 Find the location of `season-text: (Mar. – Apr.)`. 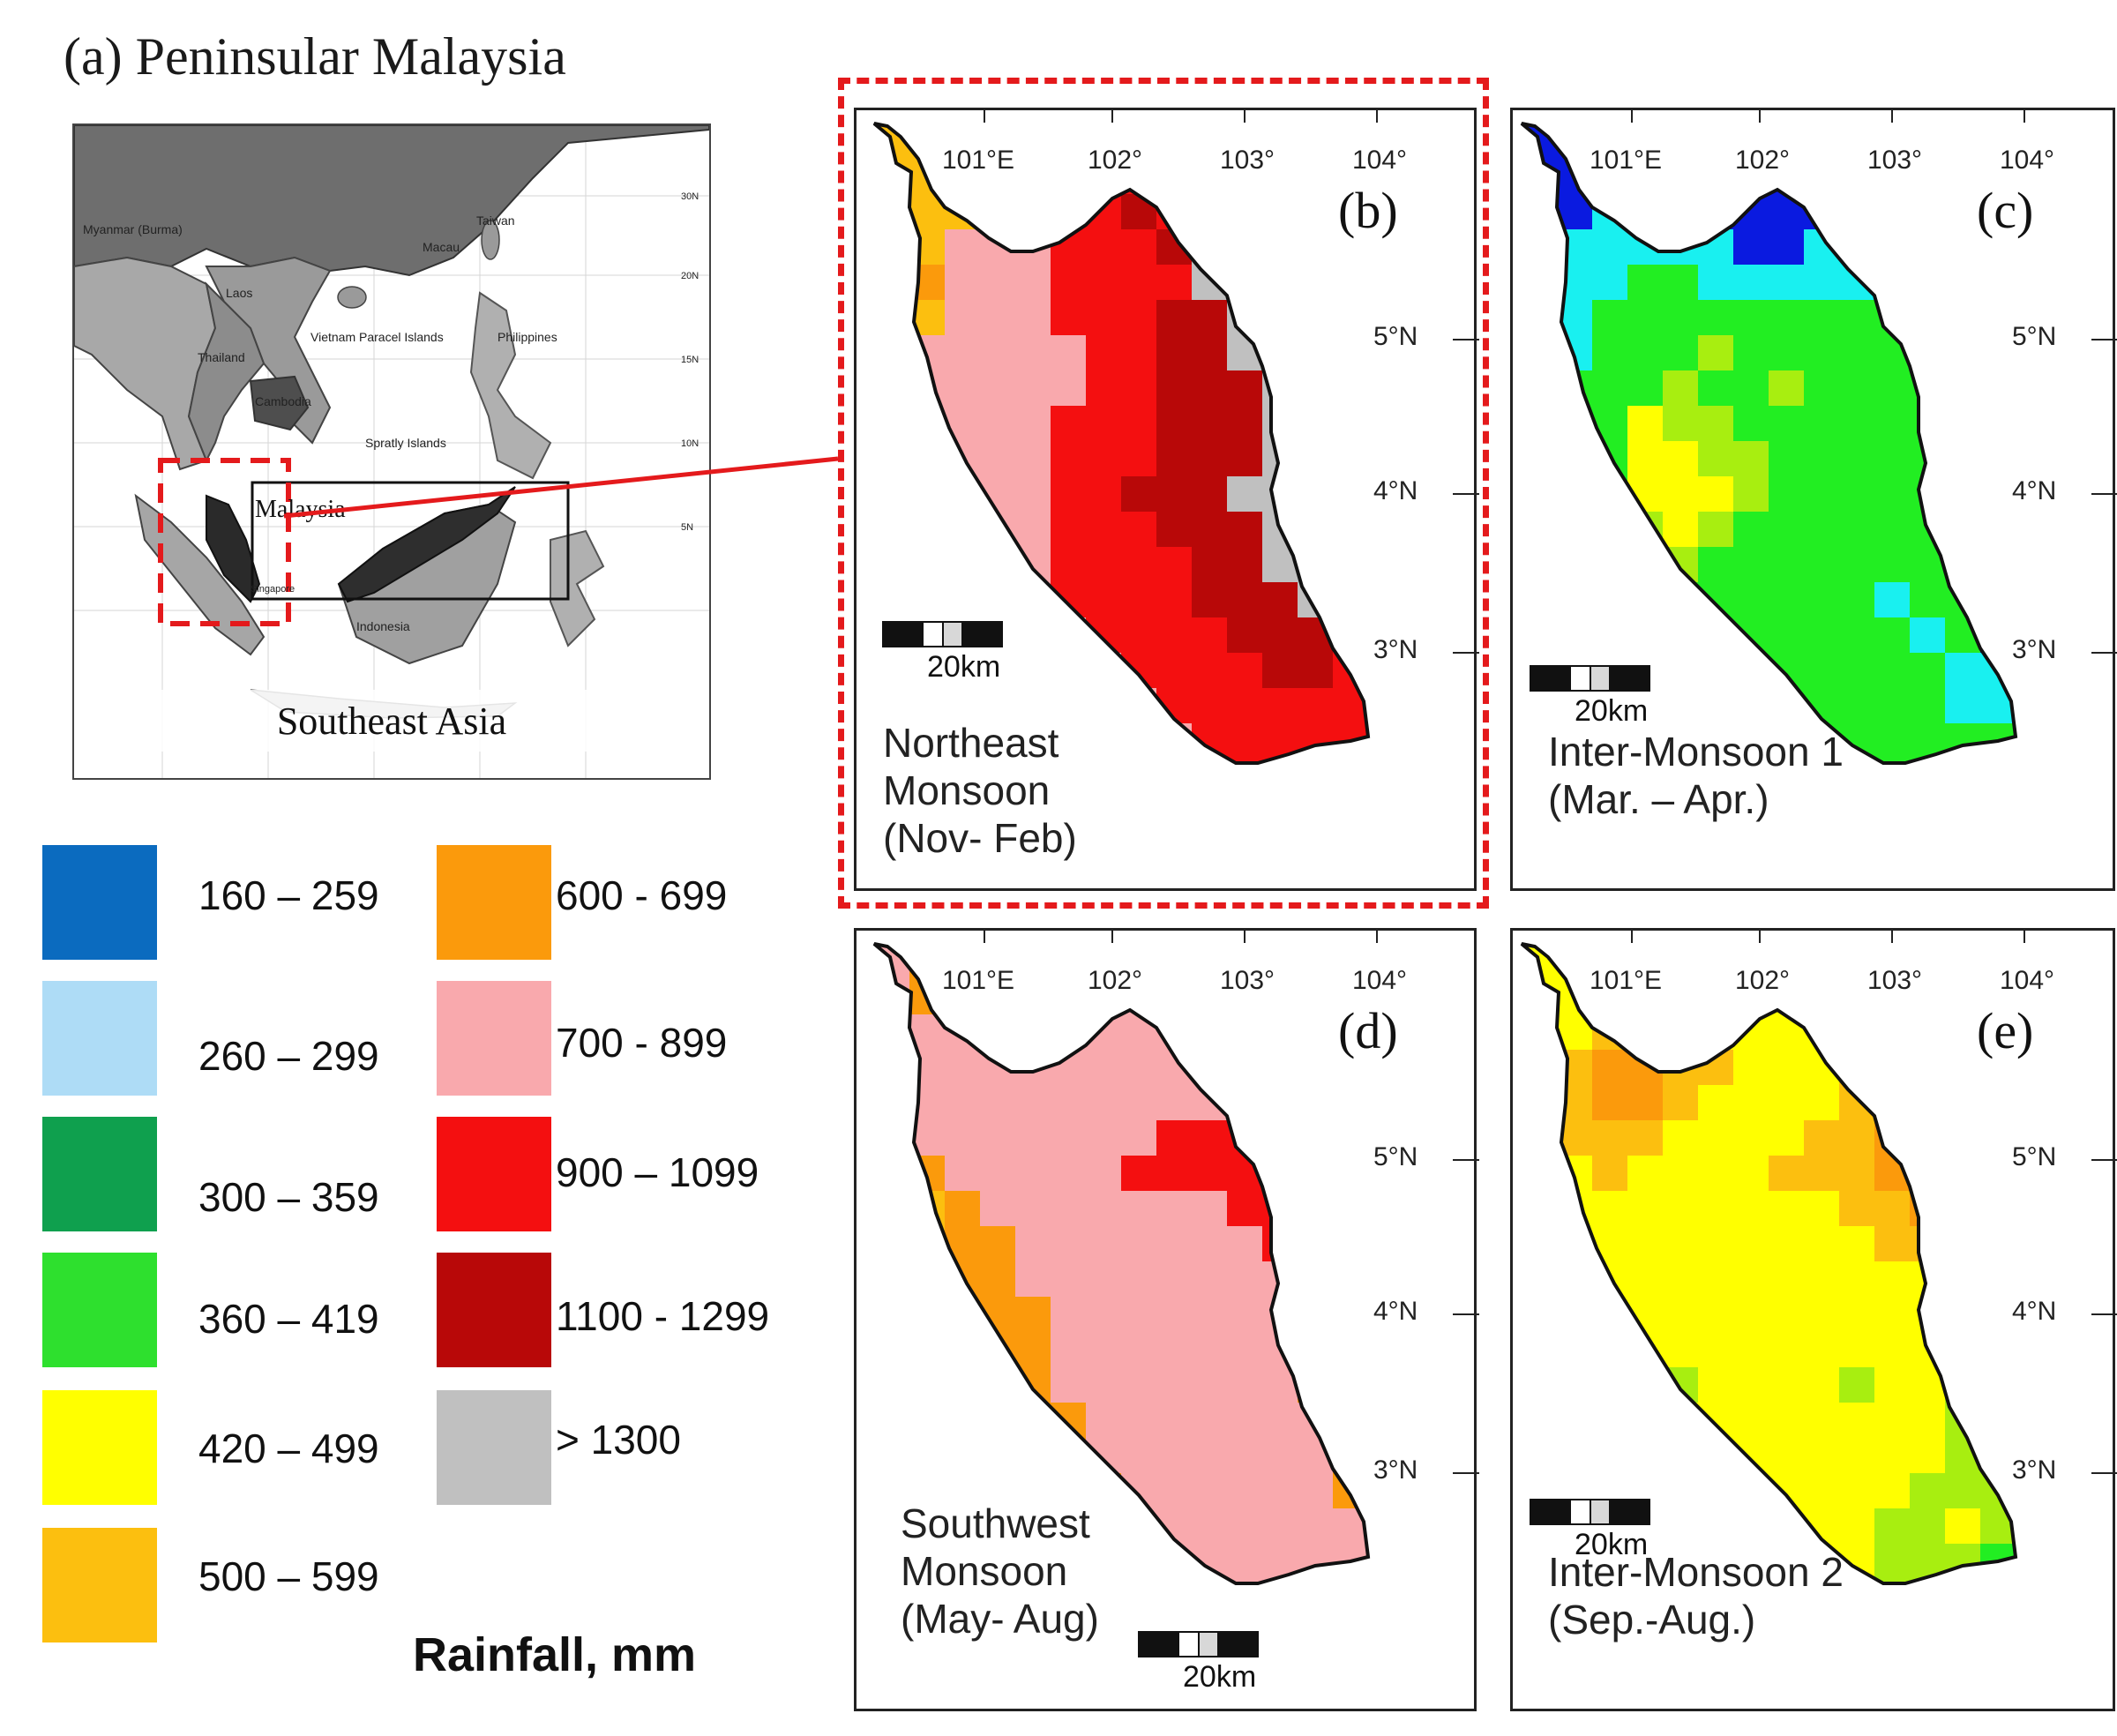

season-text: (Mar. – Apr.) is located at coordinates (1658, 799).